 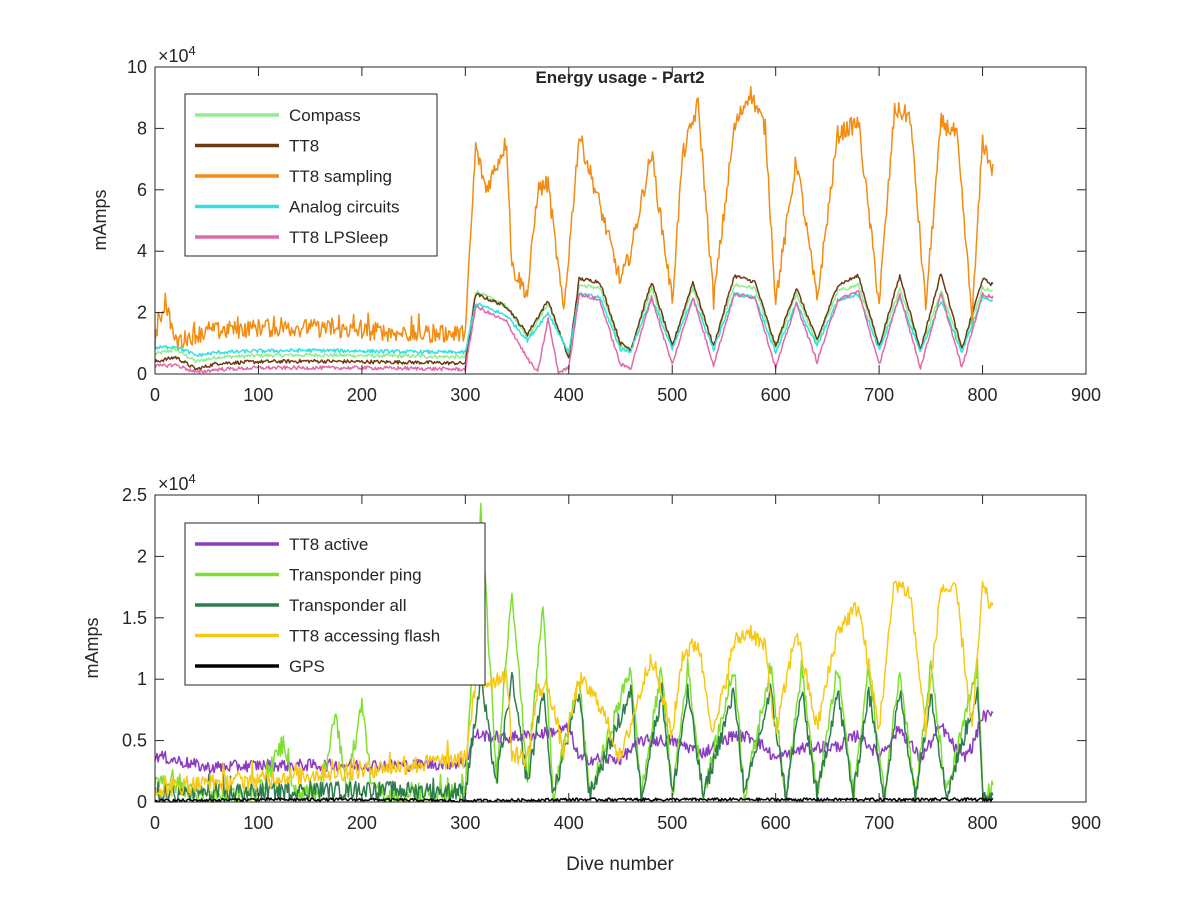 What do you see at coordinates (619, 77) in the screenshot?
I see `figure-title: Energy usage - Part2` at bounding box center [619, 77].